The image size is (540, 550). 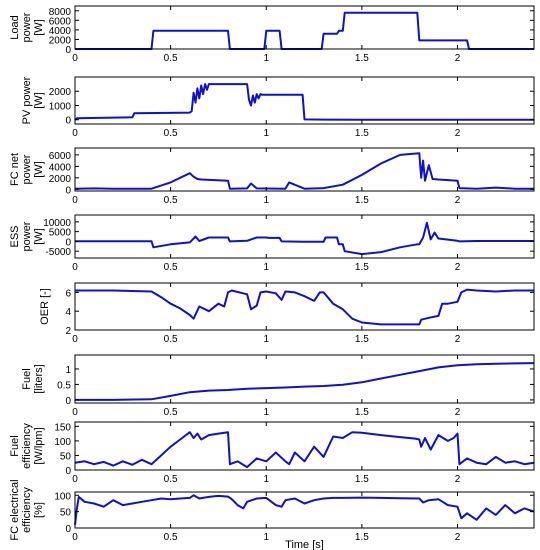 What do you see at coordinates (68, 293) in the screenshot?
I see `y-tick-label: 6` at bounding box center [68, 293].